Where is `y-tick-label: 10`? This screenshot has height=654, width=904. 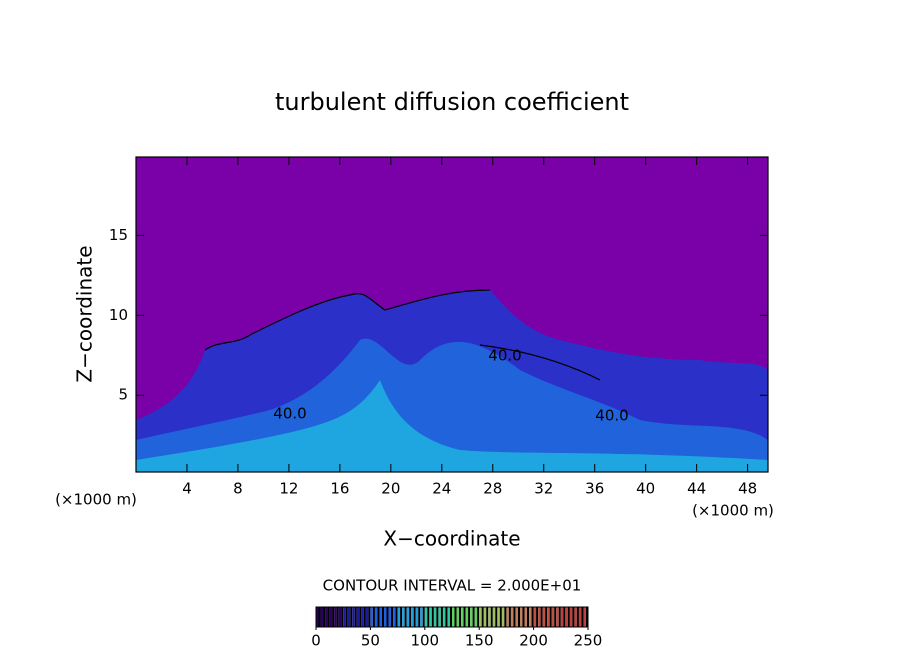
y-tick-label: 10 is located at coordinates (118, 315).